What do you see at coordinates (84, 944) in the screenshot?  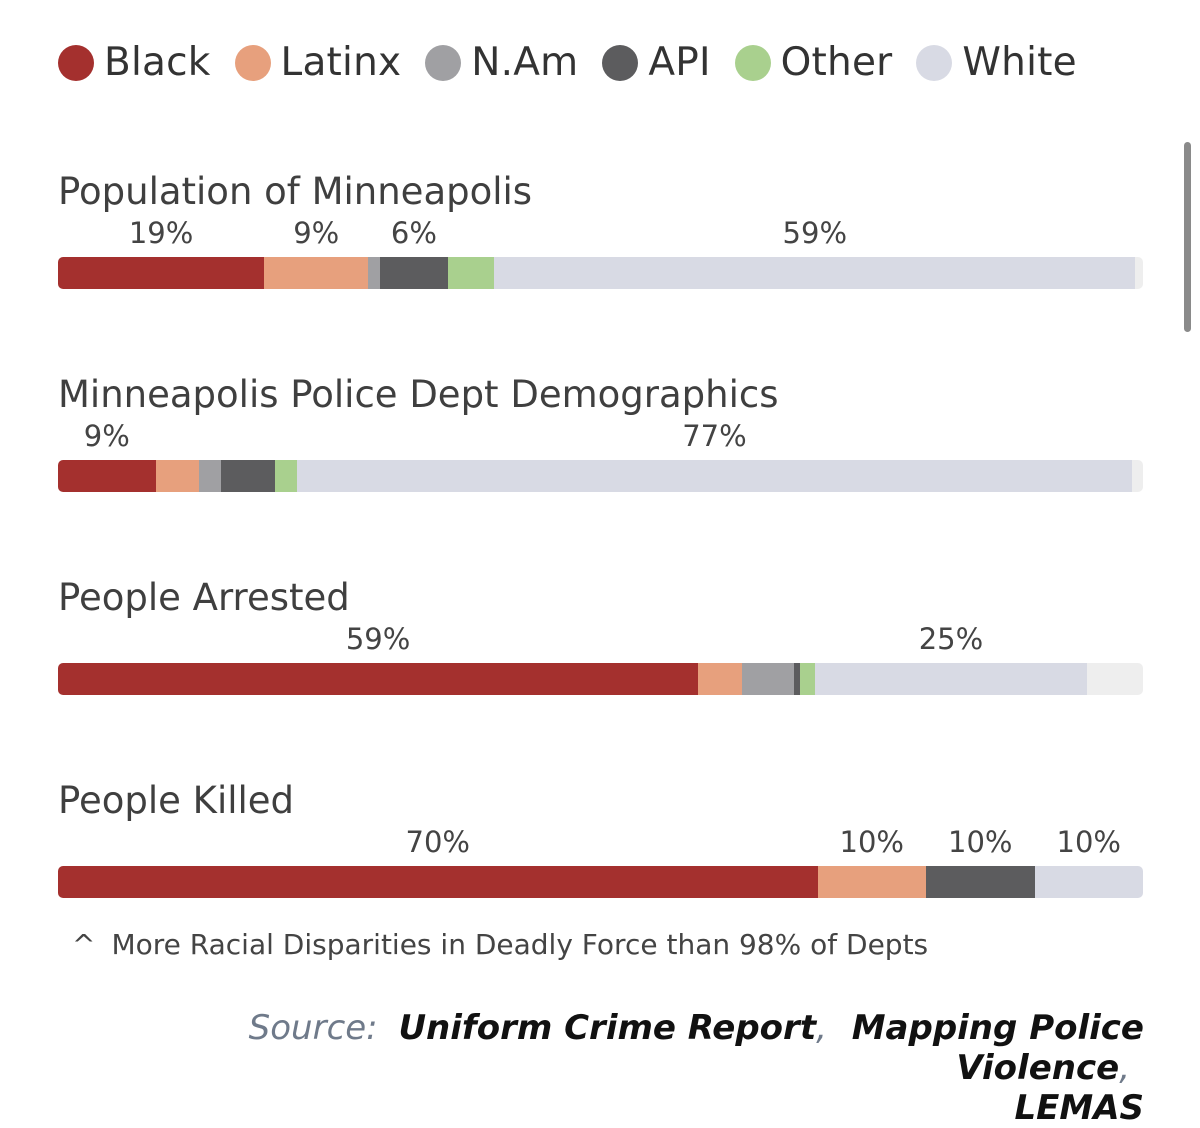 I see `caret-icon: ^` at bounding box center [84, 944].